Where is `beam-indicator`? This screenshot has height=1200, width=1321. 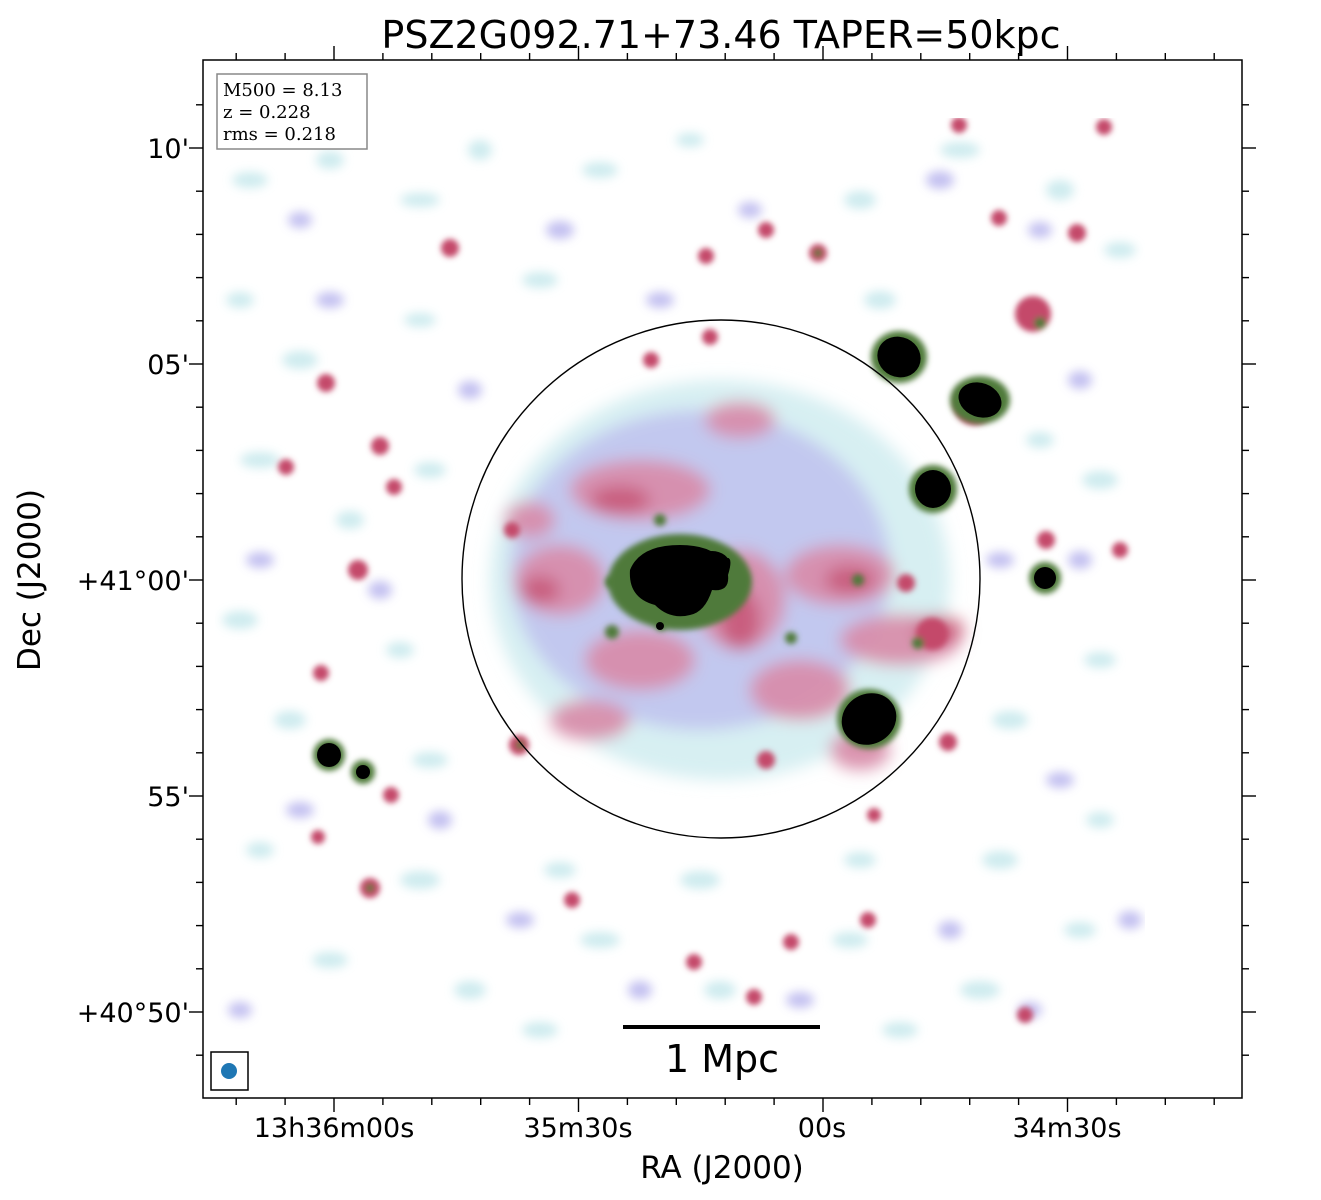
beam-indicator is located at coordinates (229, 1071).